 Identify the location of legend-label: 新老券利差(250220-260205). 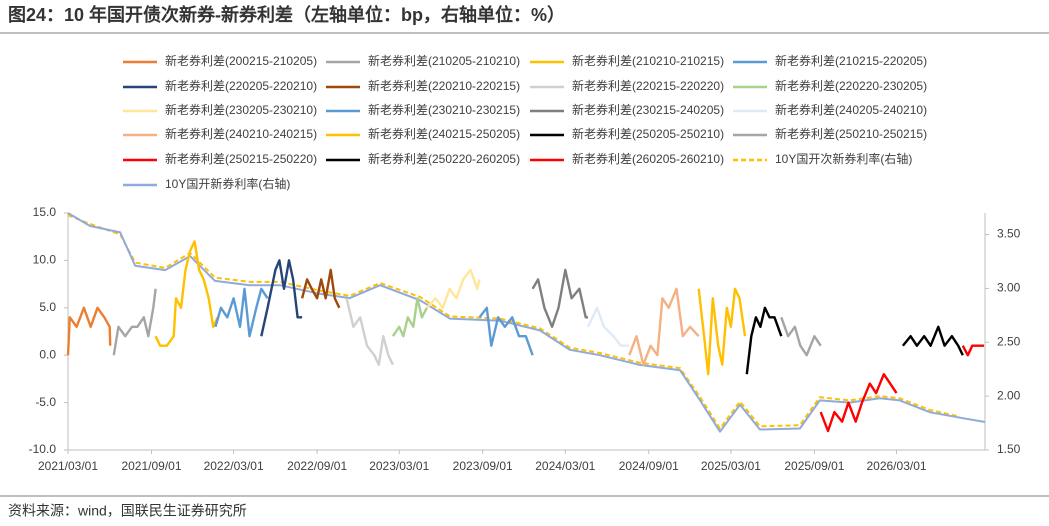
(444, 158).